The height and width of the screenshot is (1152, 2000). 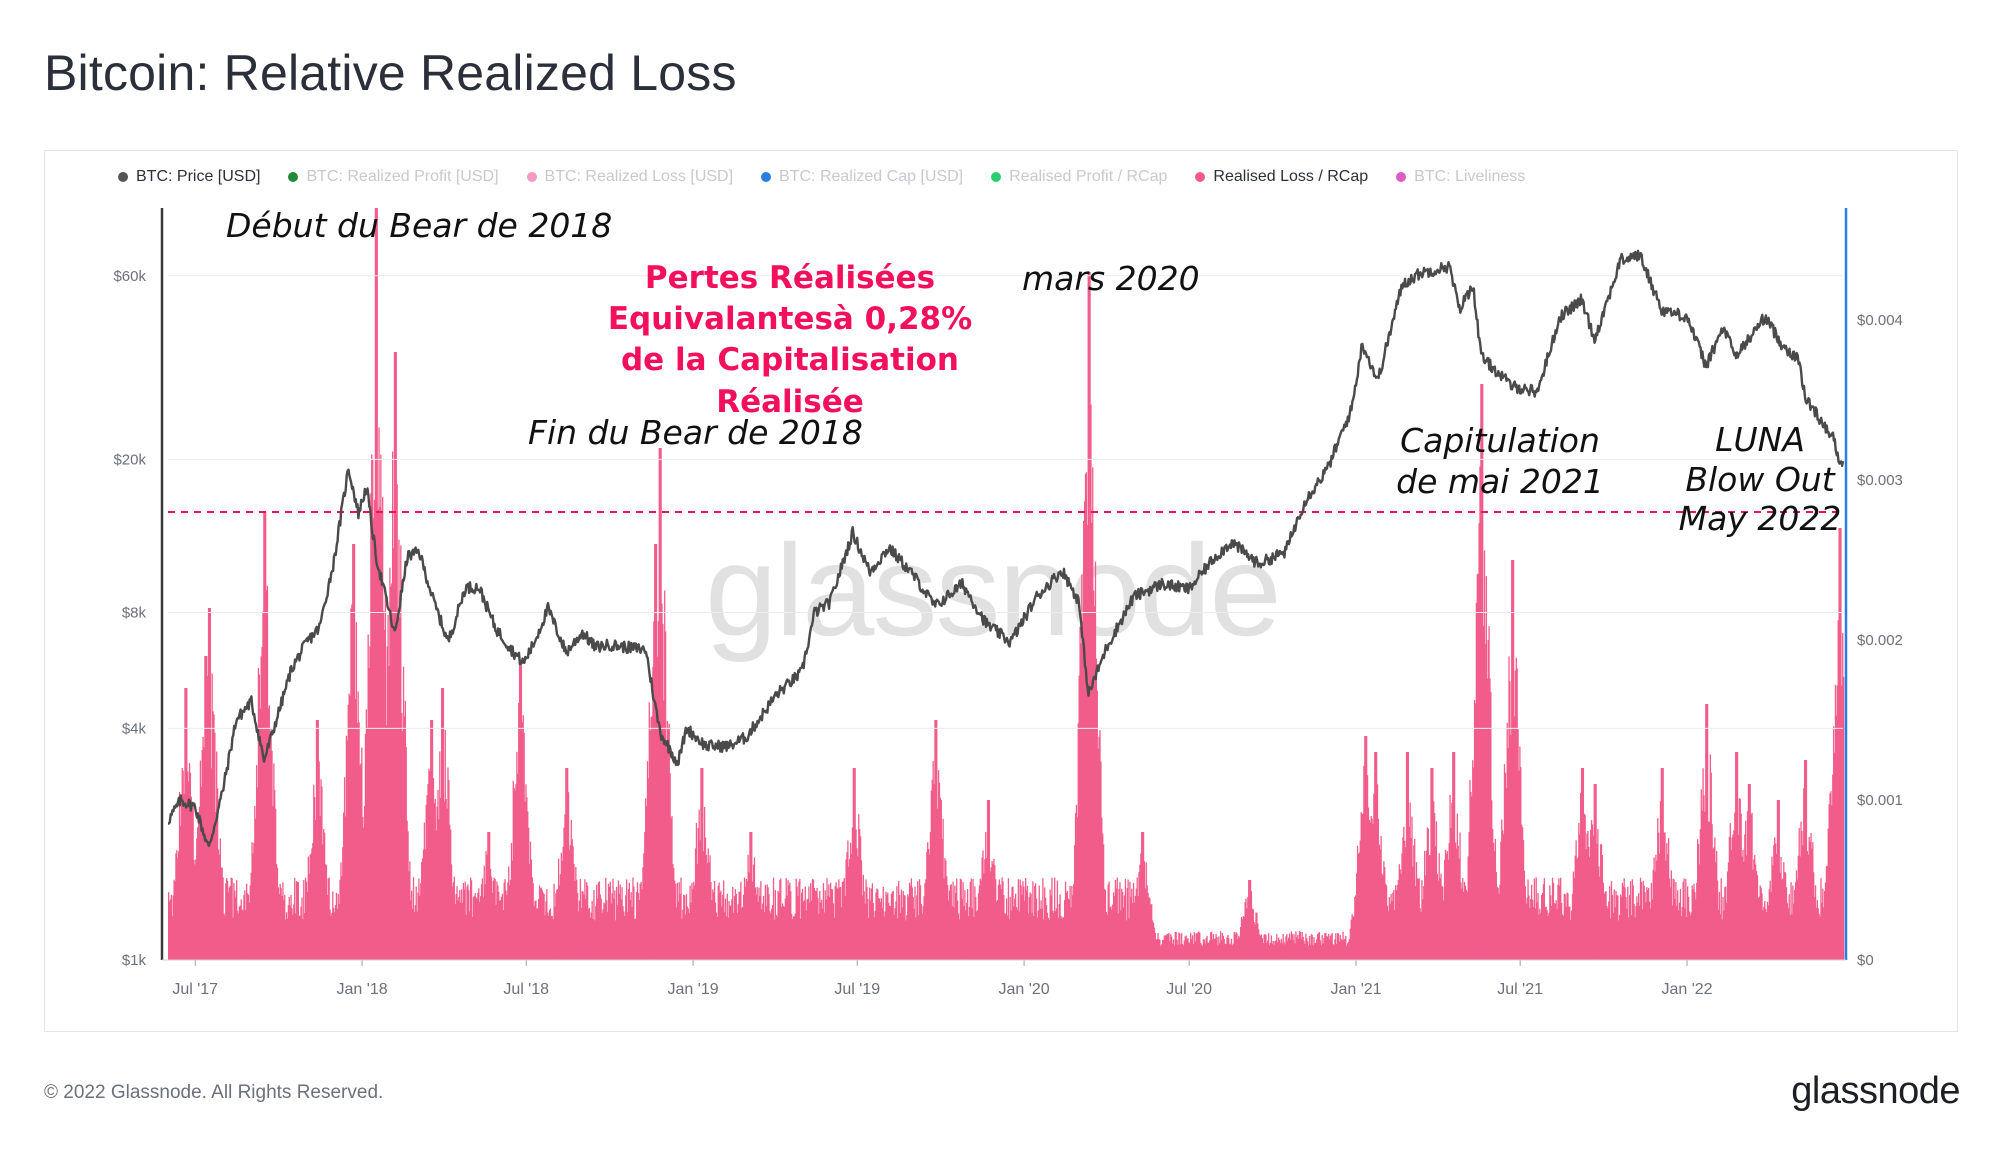 I want to click on may-2021-line-1: Capitulation, so click(x=1500, y=440).